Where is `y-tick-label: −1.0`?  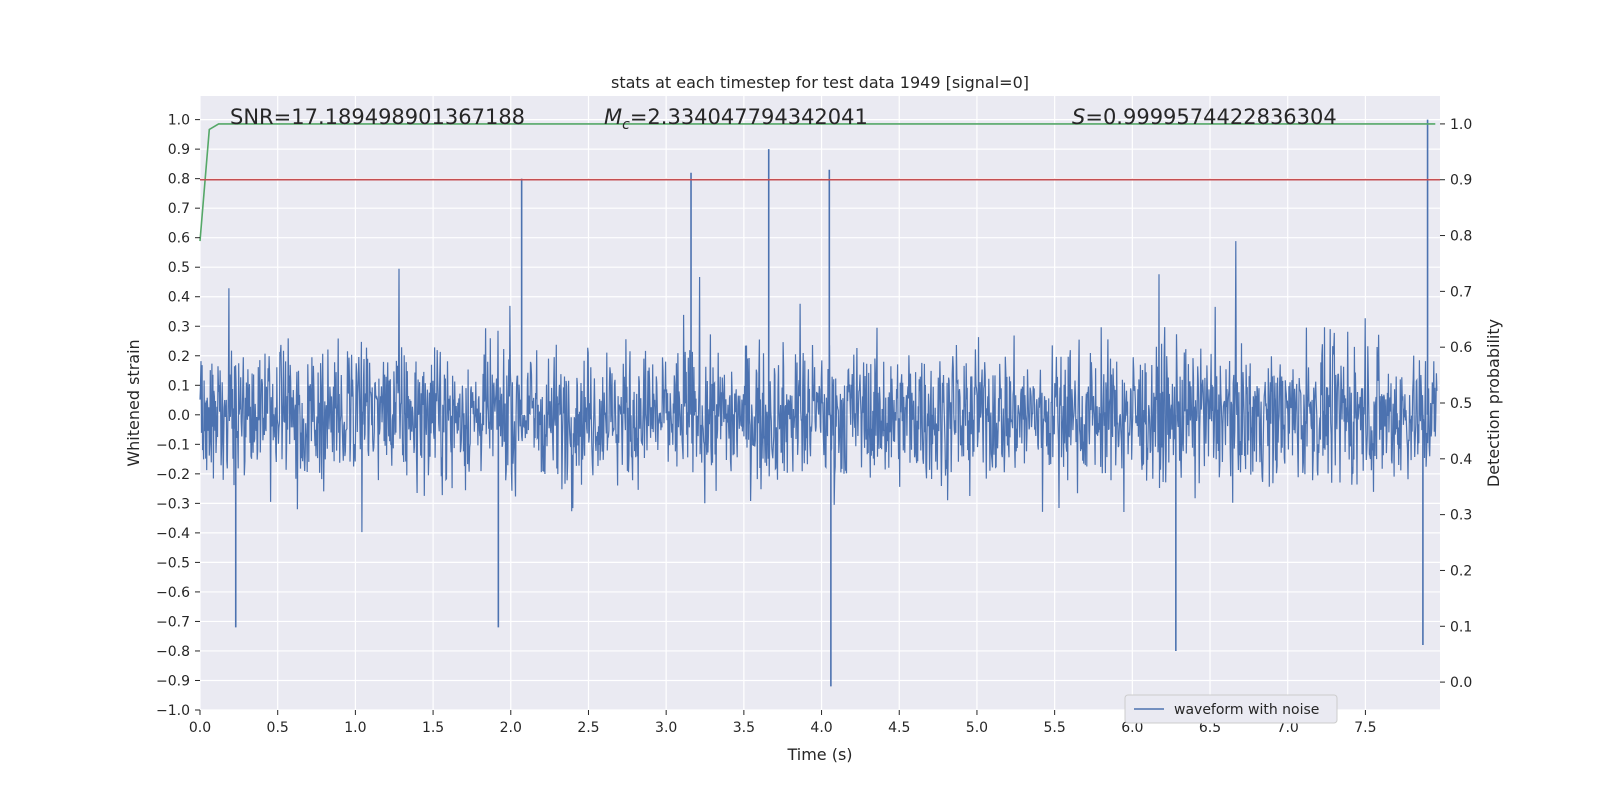 y-tick-label: −1.0 is located at coordinates (173, 711).